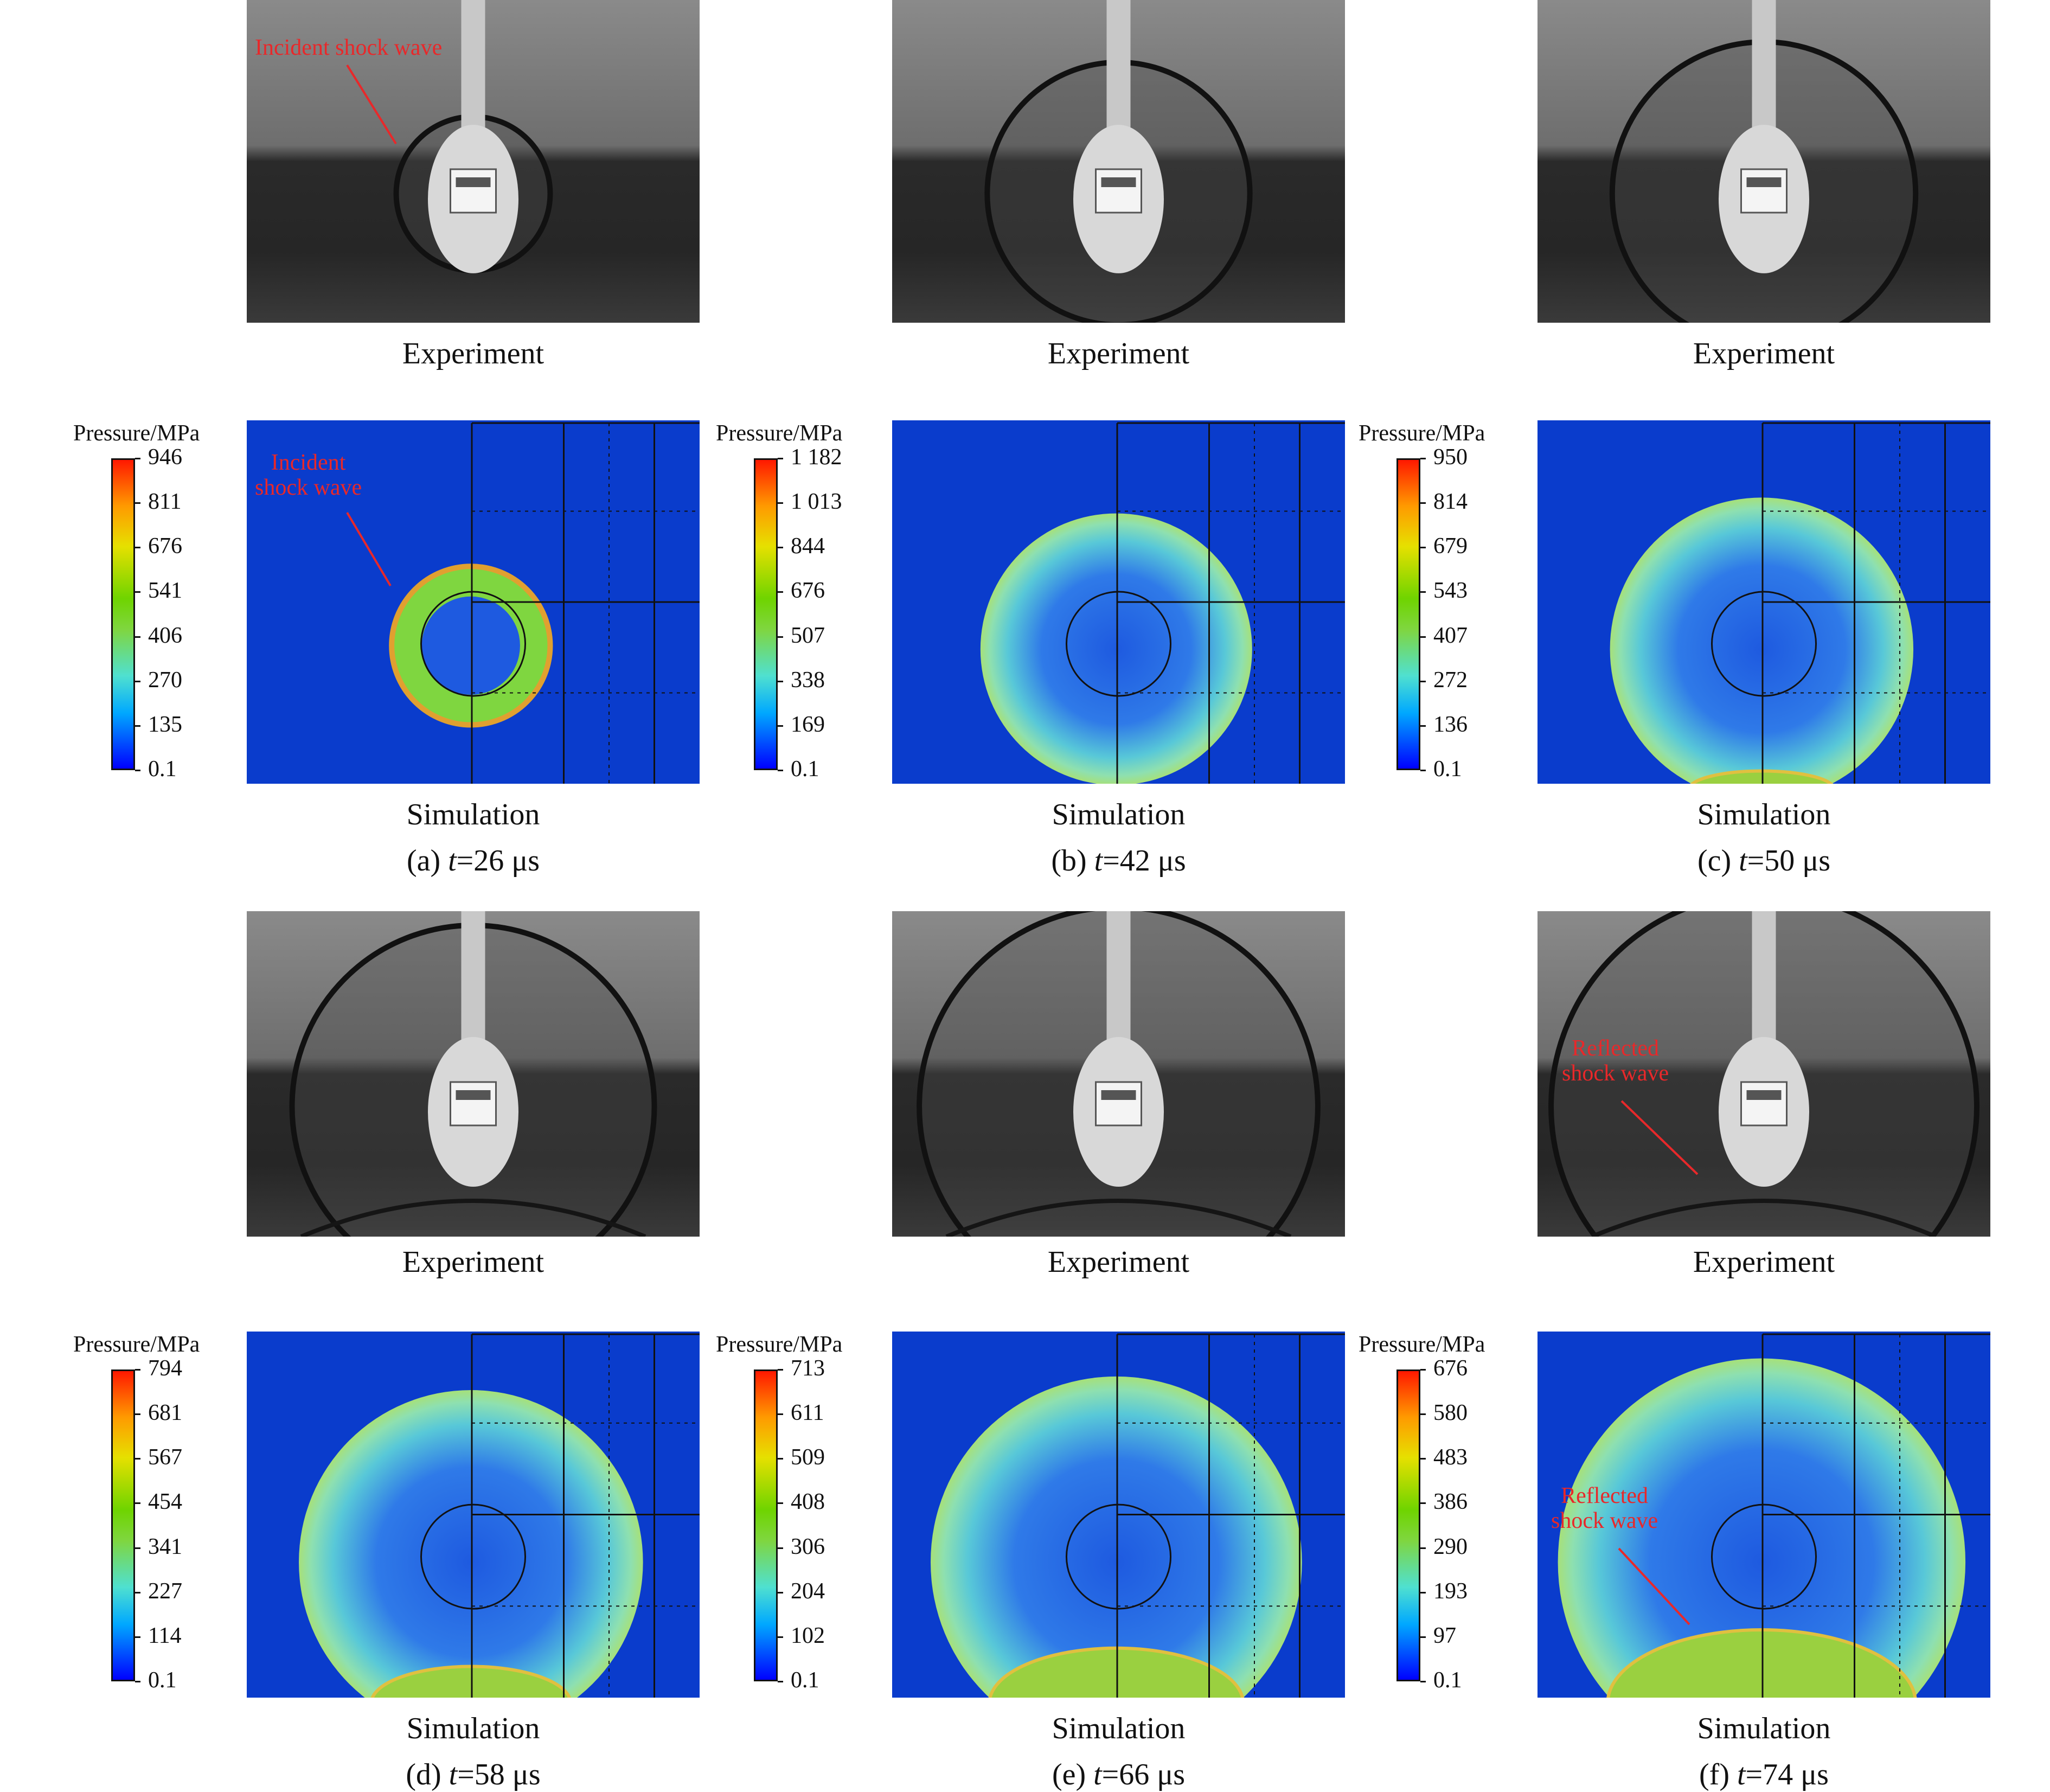 The height and width of the screenshot is (1792, 2050). What do you see at coordinates (473, 860) in the screenshot?
I see `subfigure-caption-a: (a) t=26 μs` at bounding box center [473, 860].